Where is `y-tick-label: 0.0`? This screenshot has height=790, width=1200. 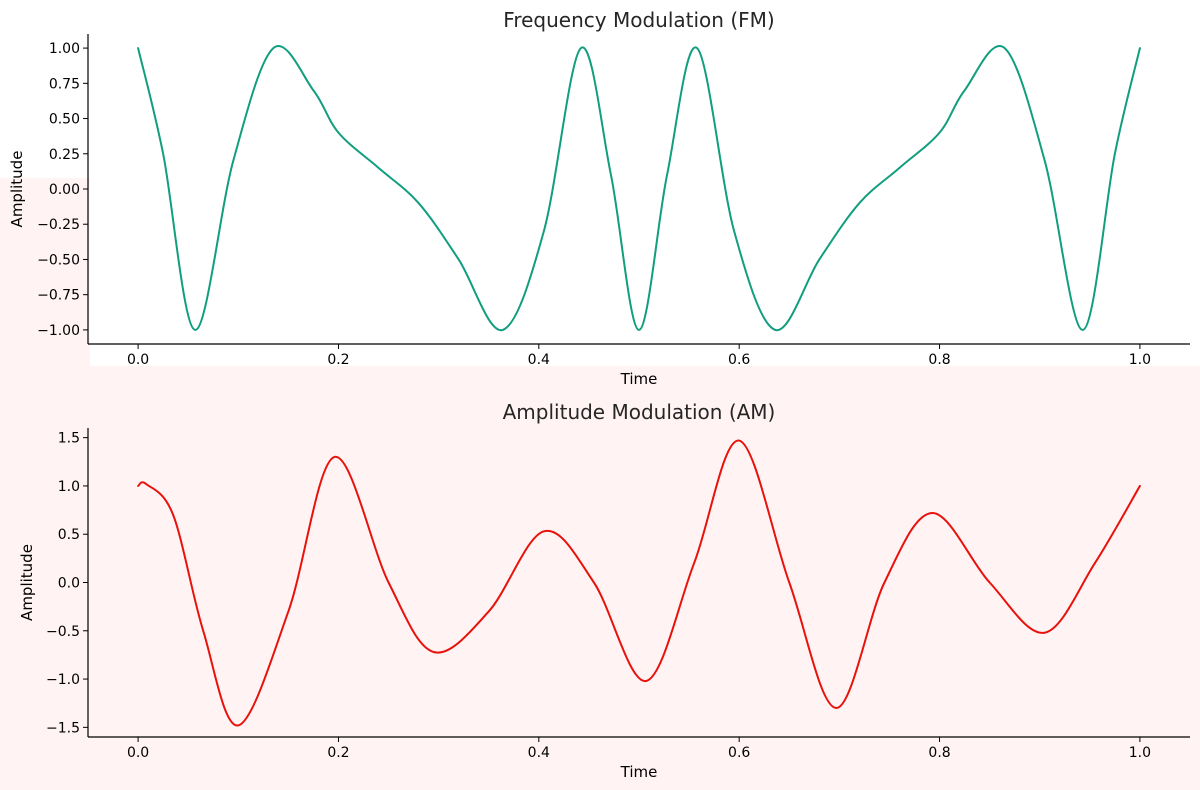
y-tick-label: 0.0 is located at coordinates (69, 584).